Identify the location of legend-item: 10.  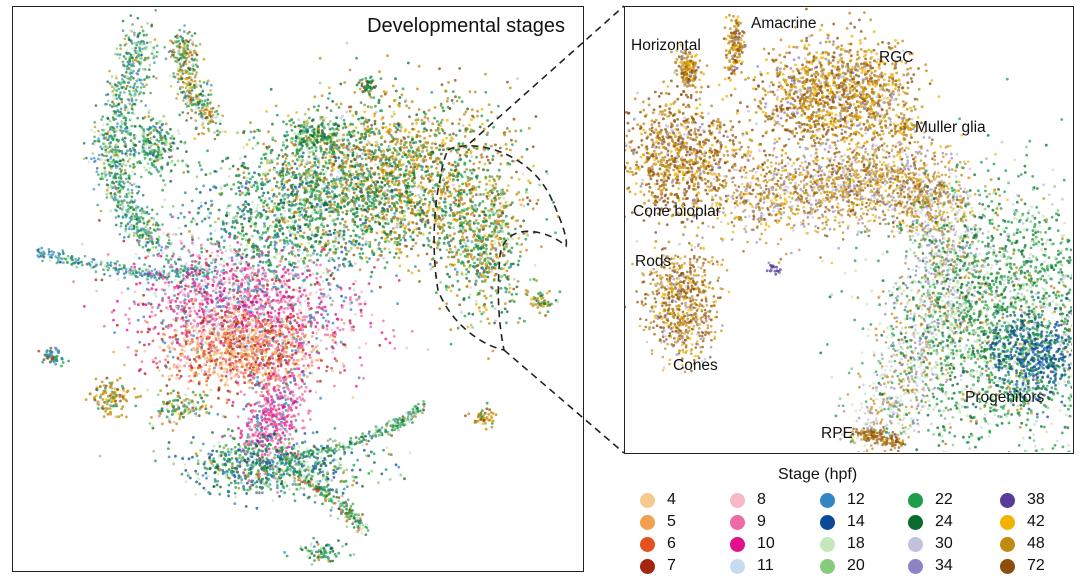
(752, 544).